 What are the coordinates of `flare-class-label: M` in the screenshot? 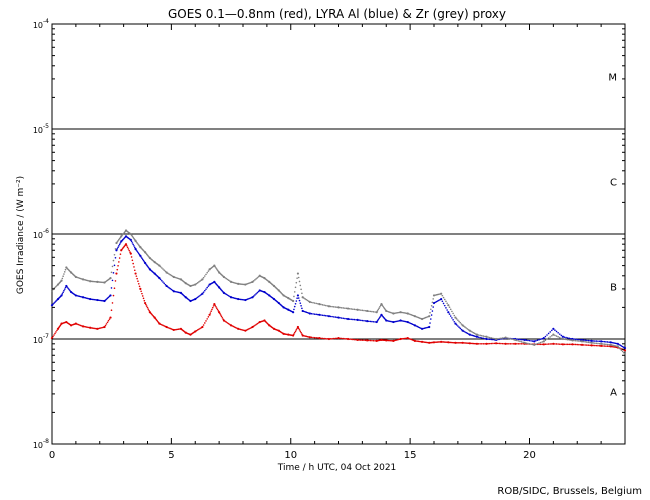 It's located at (612, 78).